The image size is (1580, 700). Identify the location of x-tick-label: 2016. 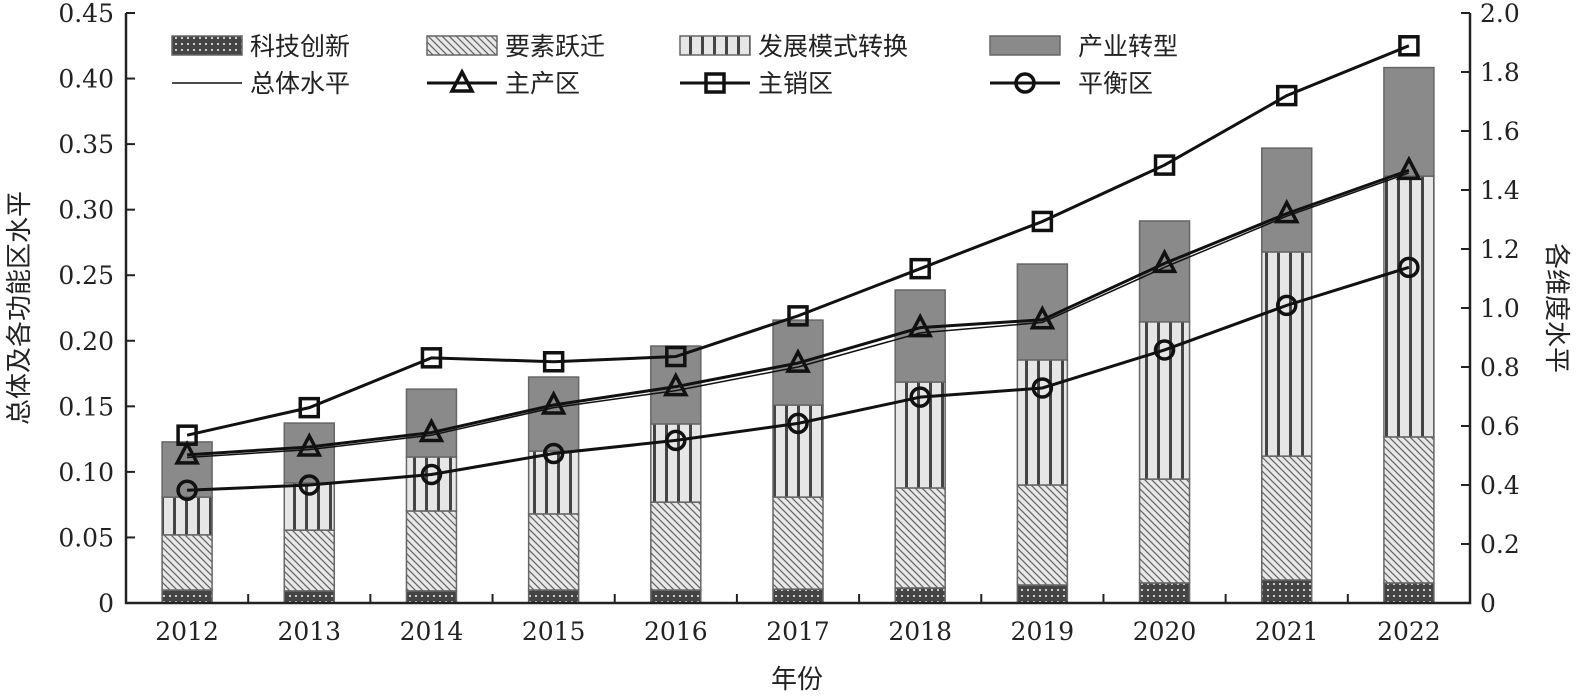
(676, 631).